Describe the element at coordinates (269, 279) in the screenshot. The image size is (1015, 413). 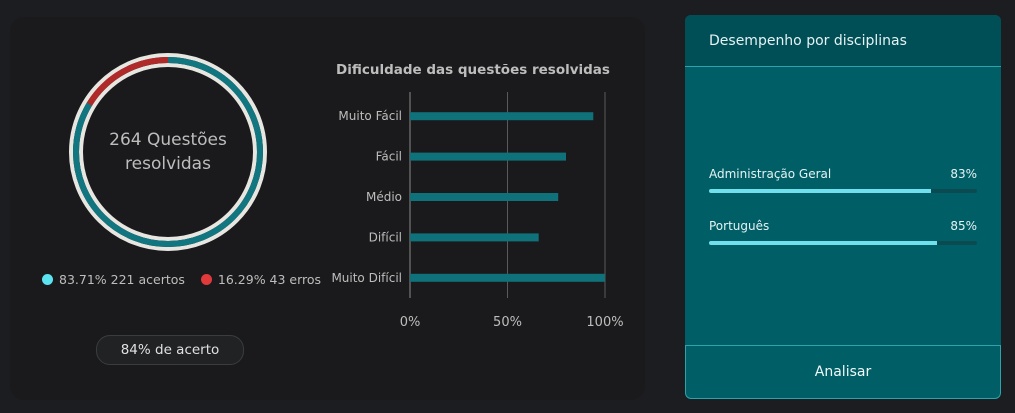
I see `legend-wrong-text: 16.29% 43 erros` at that location.